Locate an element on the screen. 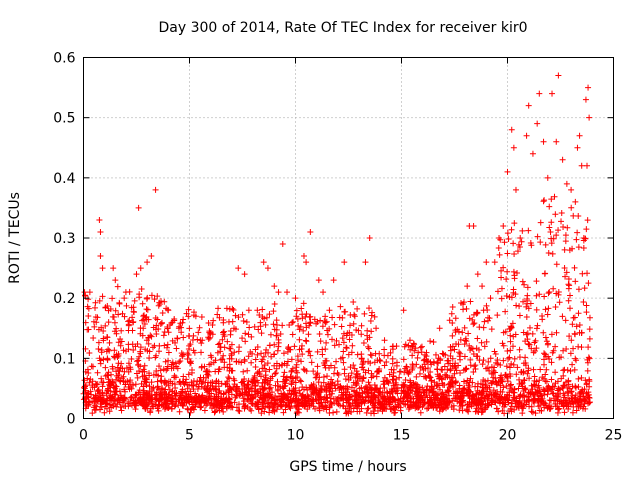  y-tick-label: 0.3 is located at coordinates (64, 239).